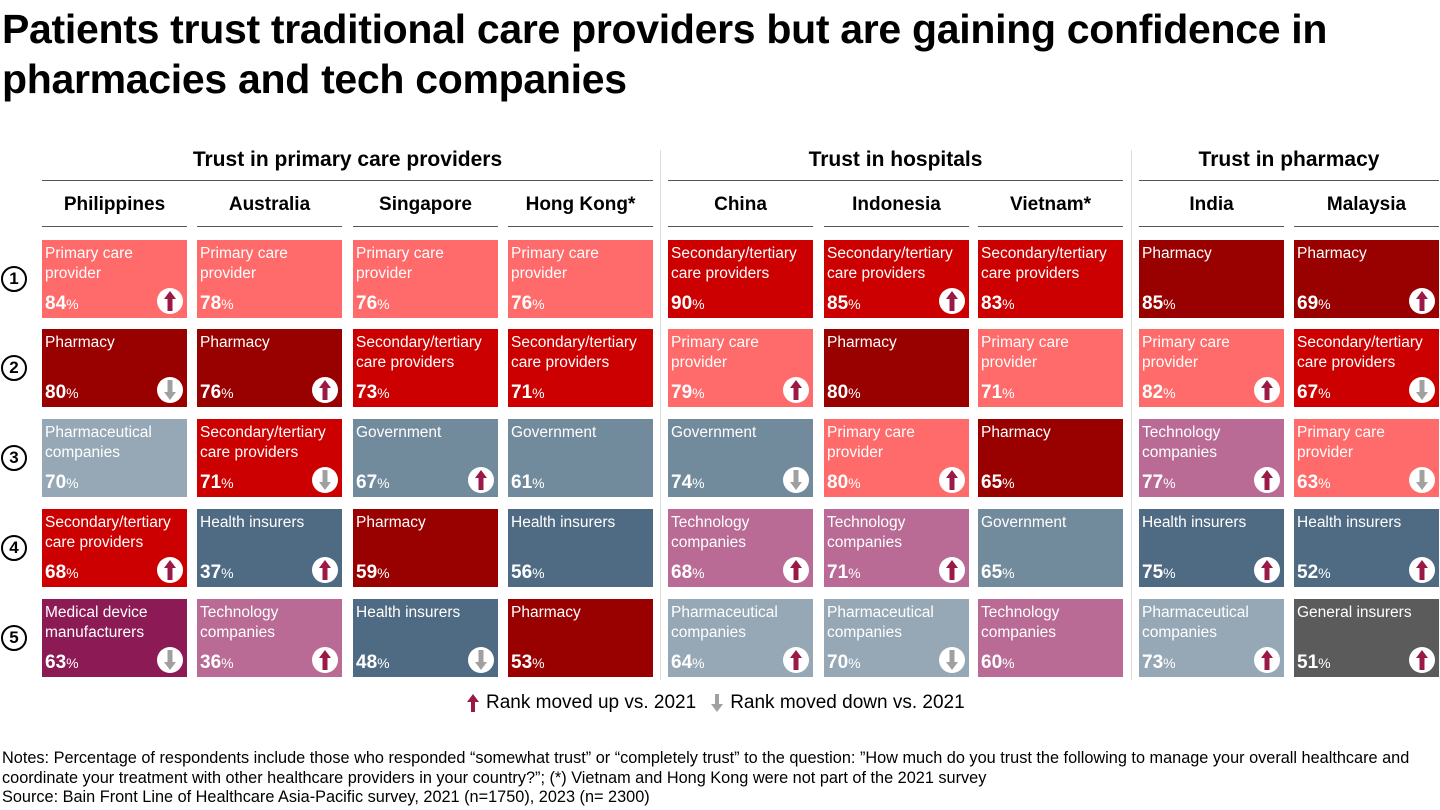 The width and height of the screenshot is (1440, 810). I want to click on cell-label: Technology companies, so click(710, 532).